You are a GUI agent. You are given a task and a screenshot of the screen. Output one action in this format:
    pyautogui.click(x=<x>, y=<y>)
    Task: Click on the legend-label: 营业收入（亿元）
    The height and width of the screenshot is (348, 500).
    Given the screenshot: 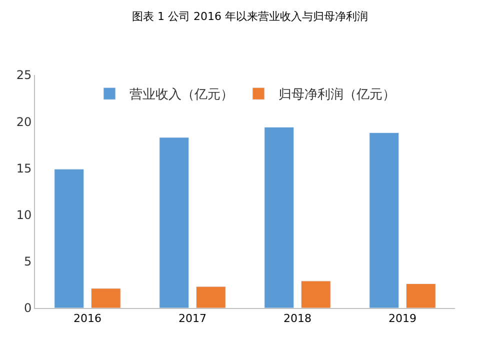 What is the action you would take?
    pyautogui.click(x=182, y=95)
    